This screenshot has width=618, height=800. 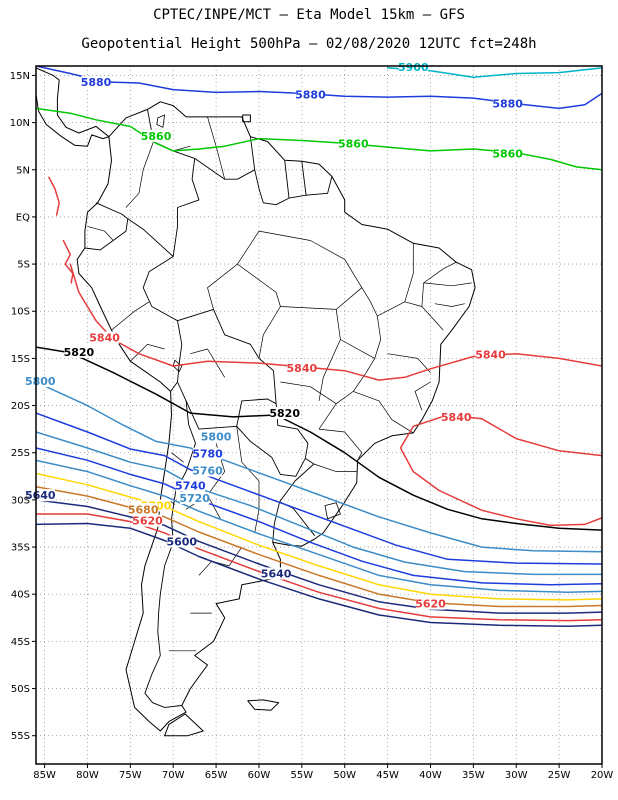 What do you see at coordinates (344, 775) in the screenshot?
I see `tick-label-lon: 50W` at bounding box center [344, 775].